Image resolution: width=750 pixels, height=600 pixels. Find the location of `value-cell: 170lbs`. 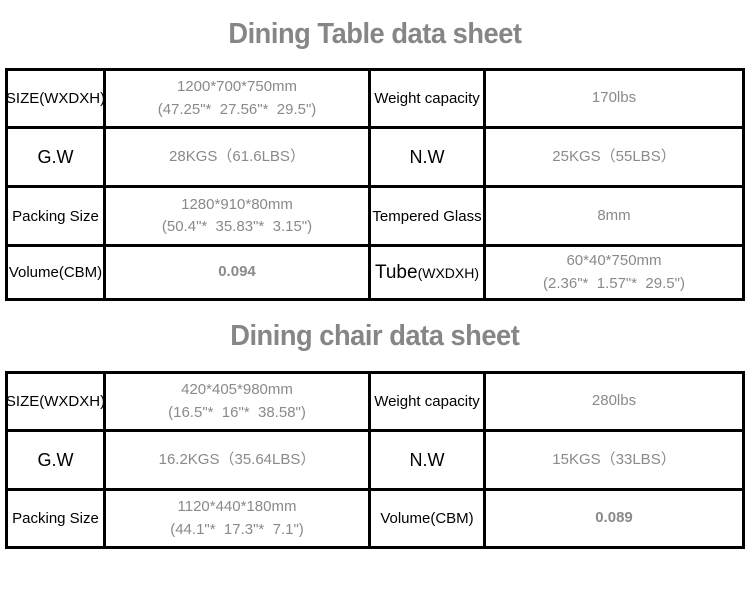

value-cell: 170lbs is located at coordinates (614, 98).